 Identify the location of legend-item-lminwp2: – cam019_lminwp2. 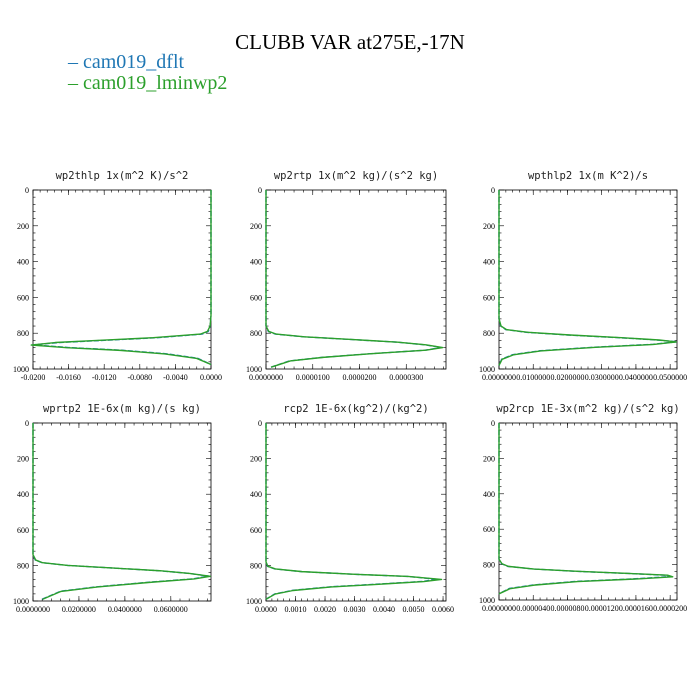
(147, 83).